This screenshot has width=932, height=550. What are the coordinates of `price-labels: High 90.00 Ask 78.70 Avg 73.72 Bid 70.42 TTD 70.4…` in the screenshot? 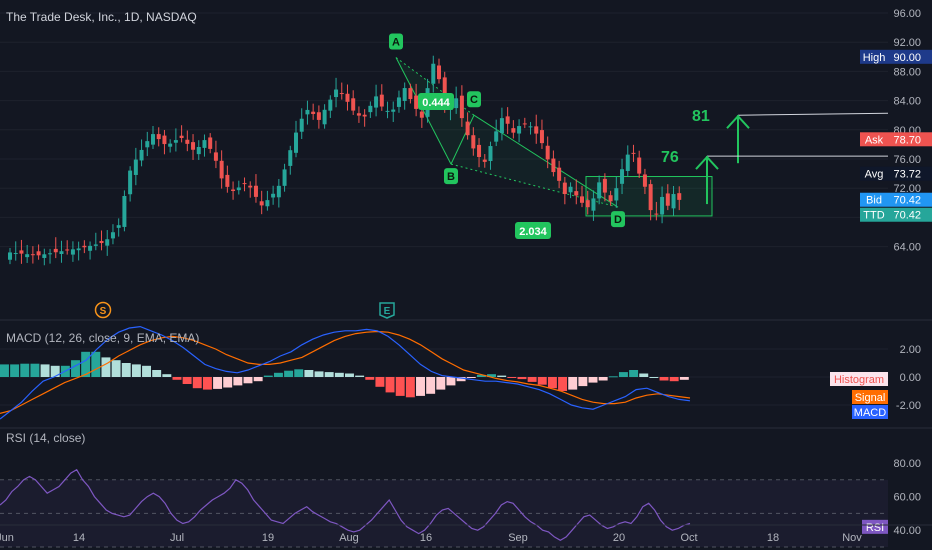 It's located at (896, 135).